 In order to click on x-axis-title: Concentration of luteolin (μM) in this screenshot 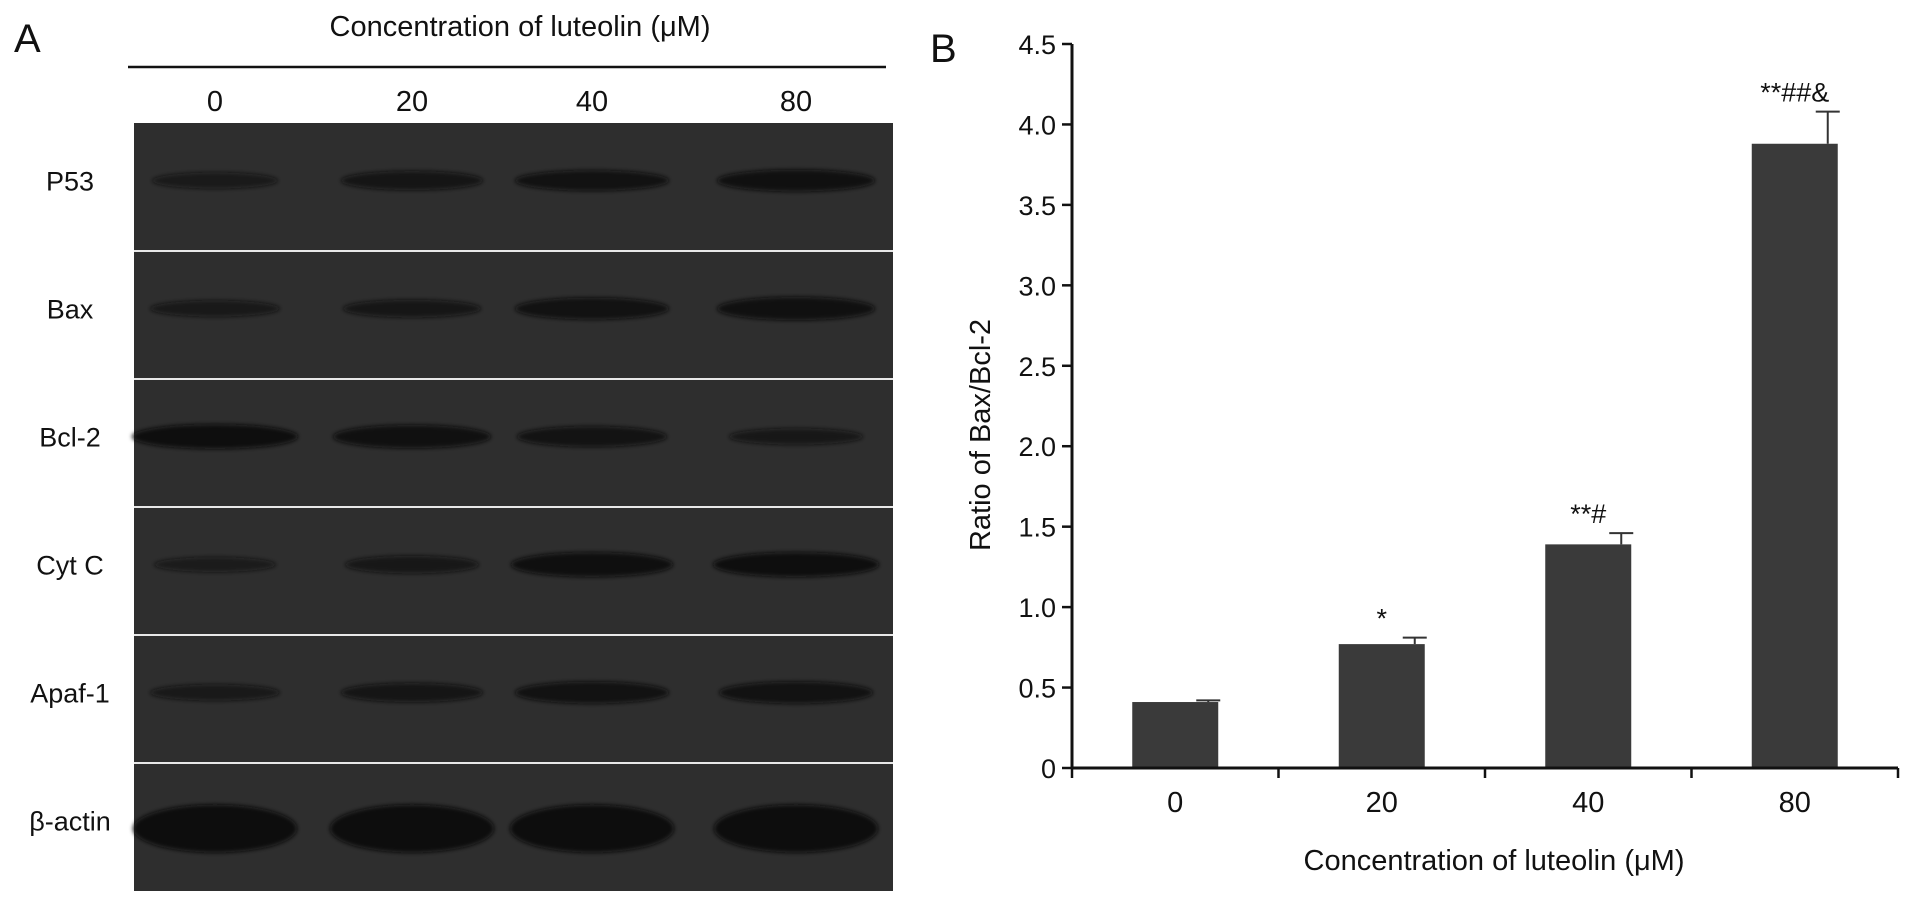, I will do `click(1494, 861)`.